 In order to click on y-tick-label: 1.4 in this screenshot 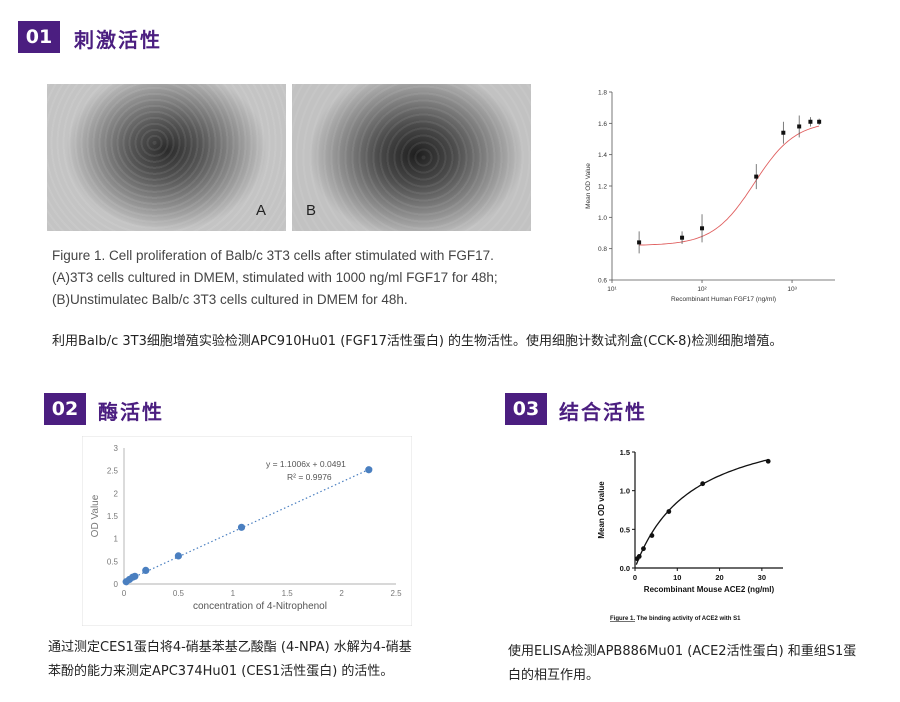, I will do `click(602, 155)`.